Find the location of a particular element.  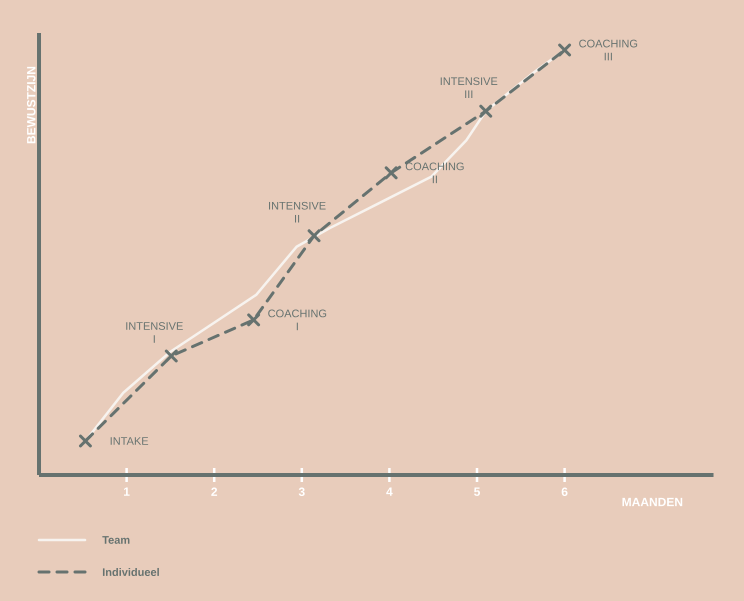

x-tick-label: 5 is located at coordinates (477, 492).